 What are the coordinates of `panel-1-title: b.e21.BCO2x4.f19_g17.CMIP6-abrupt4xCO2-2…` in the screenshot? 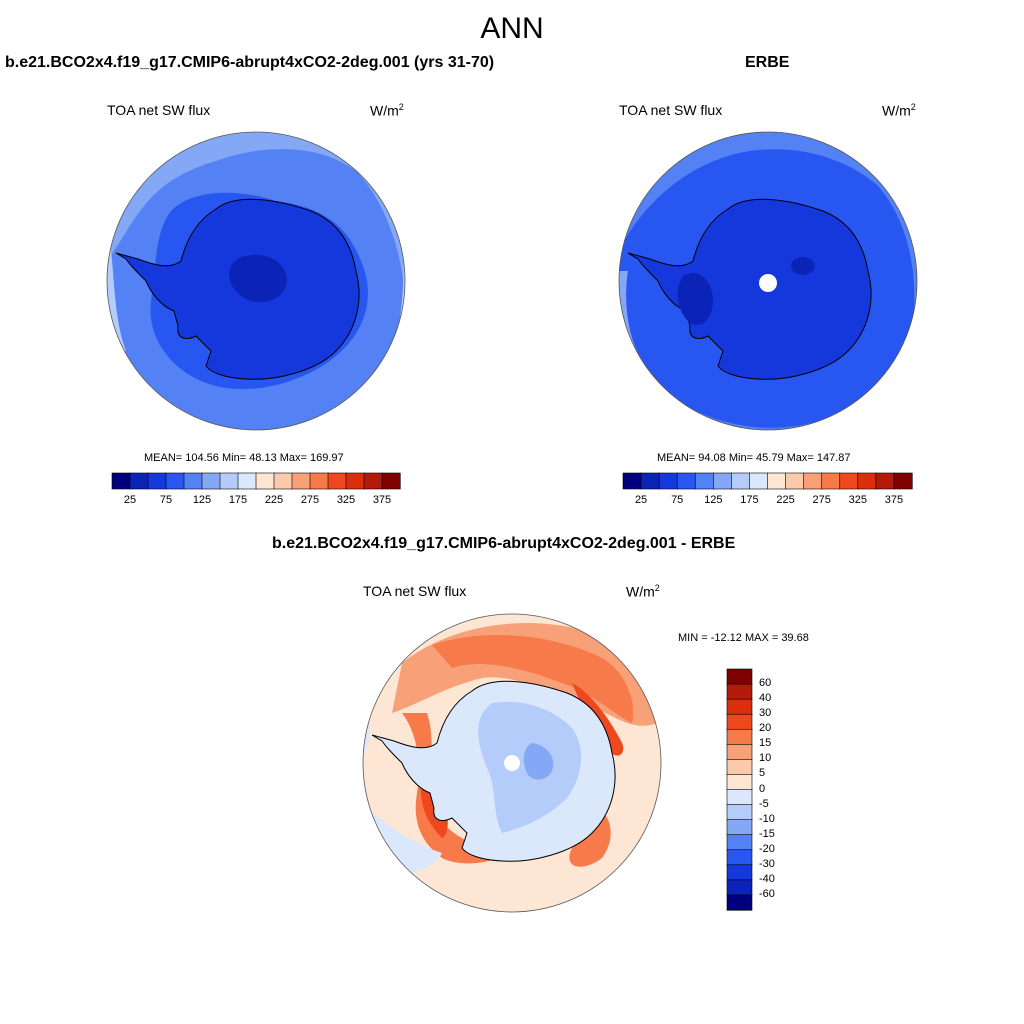 It's located at (250, 62).